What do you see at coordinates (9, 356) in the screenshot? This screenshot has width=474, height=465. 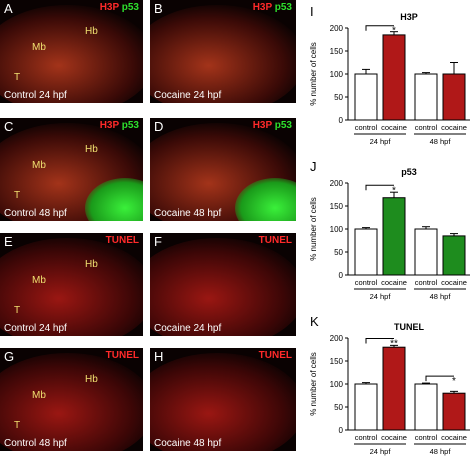 I see `panel-letter: G` at bounding box center [9, 356].